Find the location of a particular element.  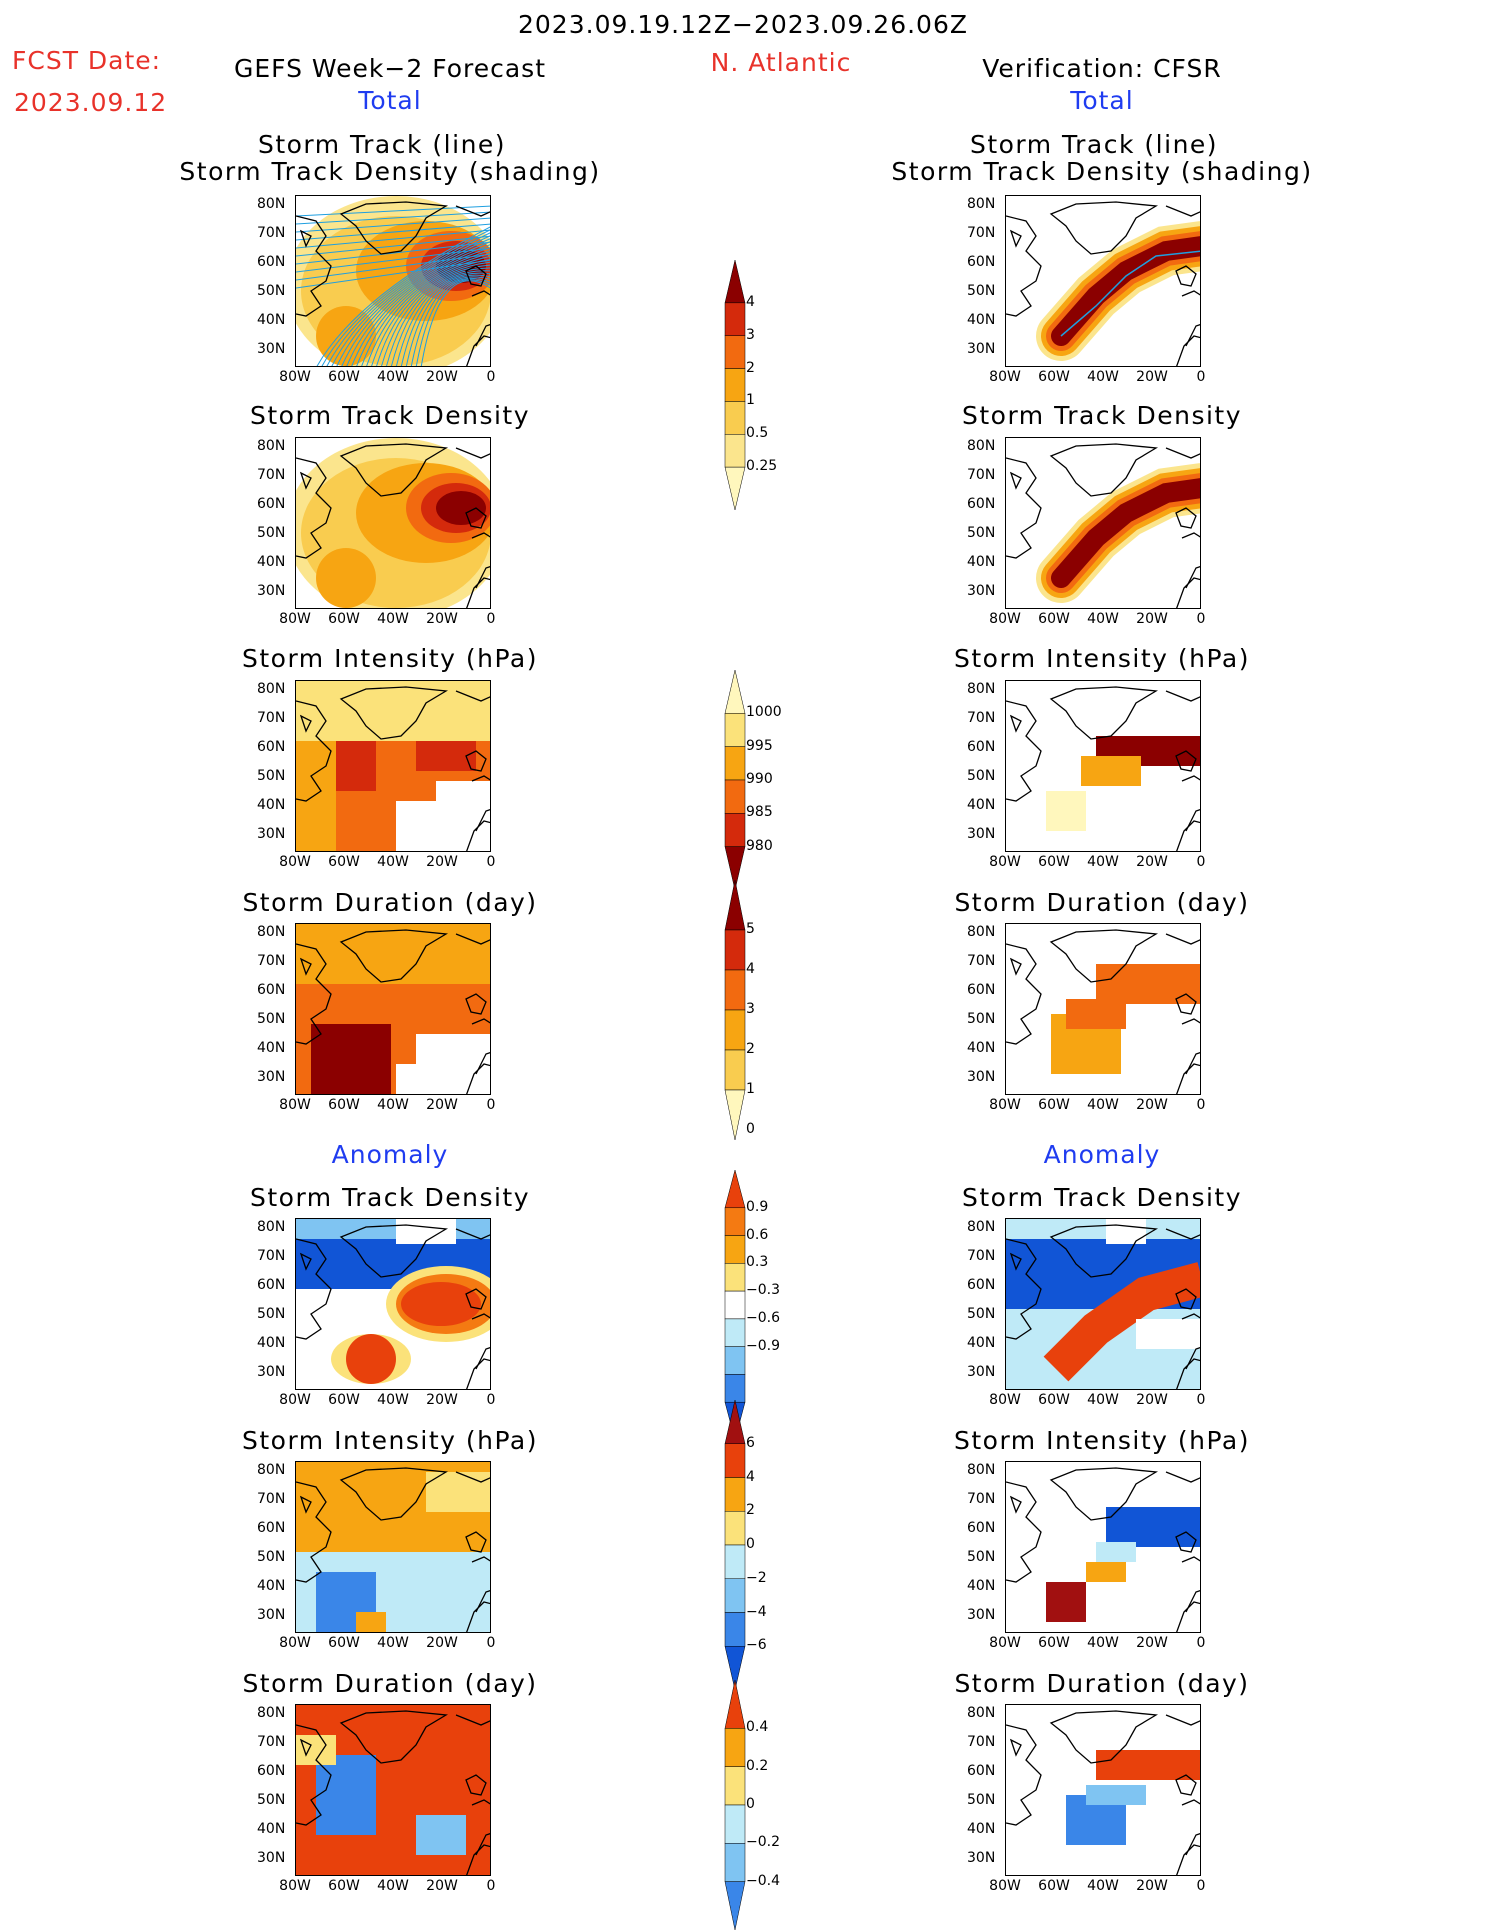

colorbar-label: 0.9 is located at coordinates (757, 1206).